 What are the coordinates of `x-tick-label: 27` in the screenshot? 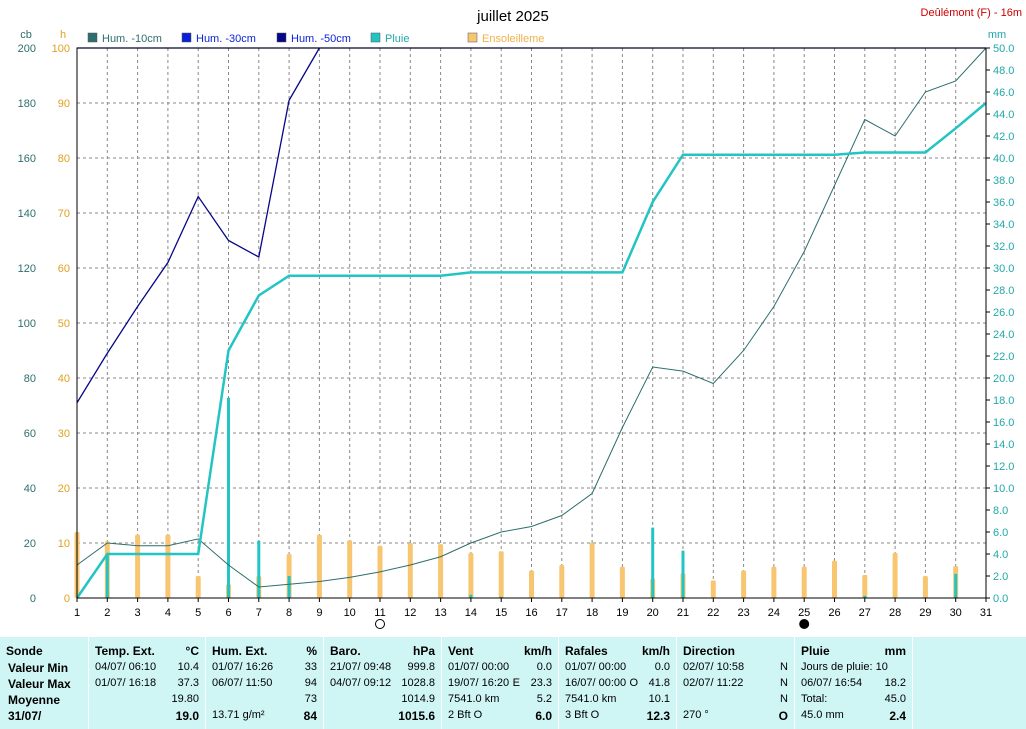 It's located at (865, 613).